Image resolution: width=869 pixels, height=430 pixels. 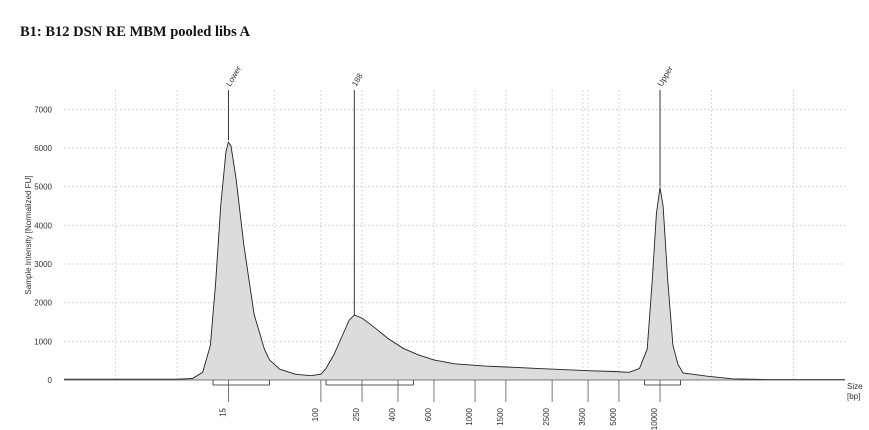 What do you see at coordinates (613, 416) in the screenshot?
I see `x-tick-label: 5000` at bounding box center [613, 416].